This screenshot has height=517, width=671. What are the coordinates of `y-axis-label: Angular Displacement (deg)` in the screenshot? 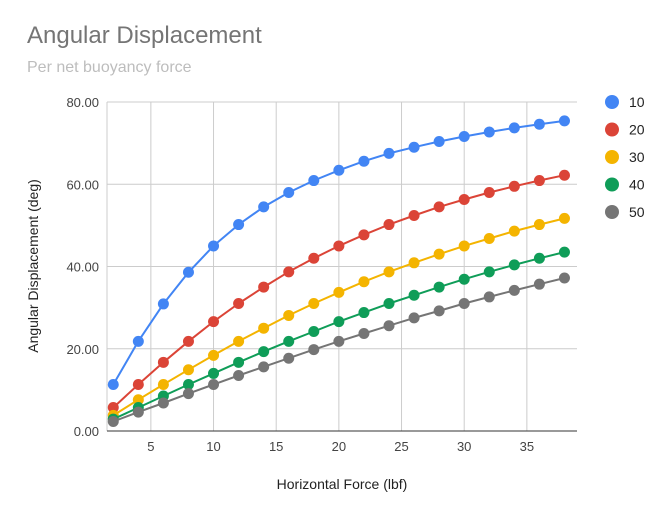 It's located at (33, 266).